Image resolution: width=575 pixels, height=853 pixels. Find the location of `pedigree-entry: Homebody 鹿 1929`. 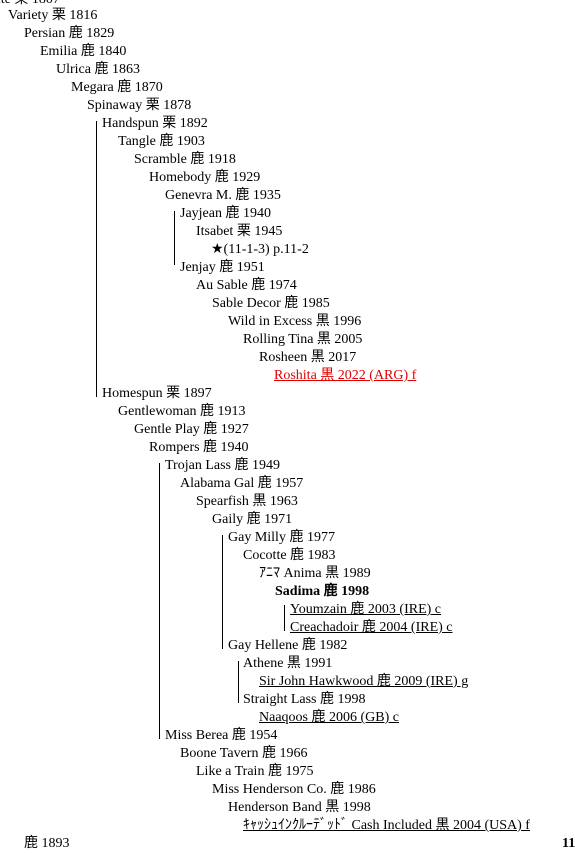

pedigree-entry: Homebody 鹿 1929 is located at coordinates (205, 177).